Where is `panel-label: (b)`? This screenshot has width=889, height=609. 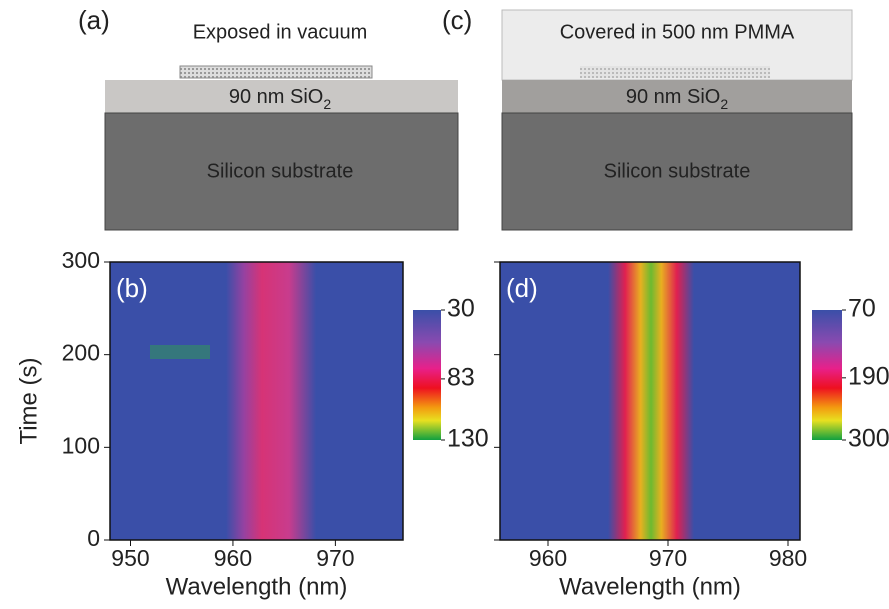 panel-label: (b) is located at coordinates (132, 288).